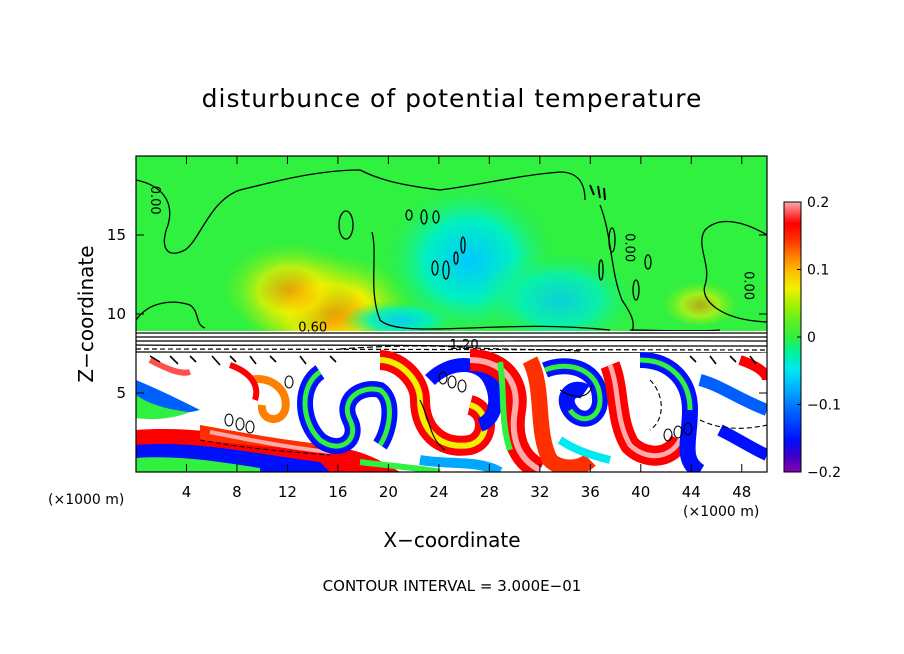  What do you see at coordinates (237, 492) in the screenshot?
I see `x-tick-label: 8` at bounding box center [237, 492].